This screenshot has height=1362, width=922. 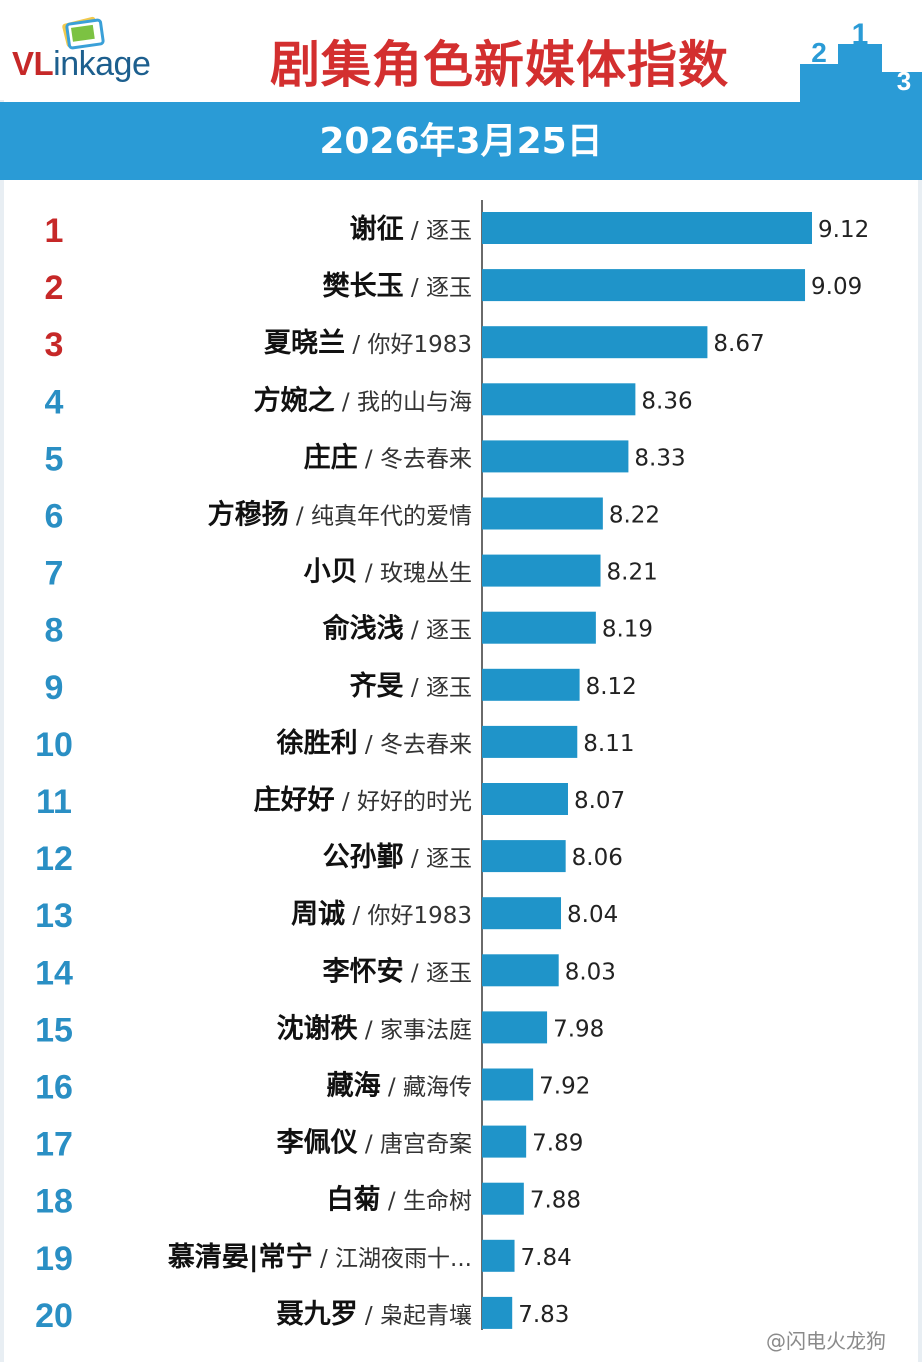 I want to click on date-banner: 2026年3月25日, so click(x=461, y=141).